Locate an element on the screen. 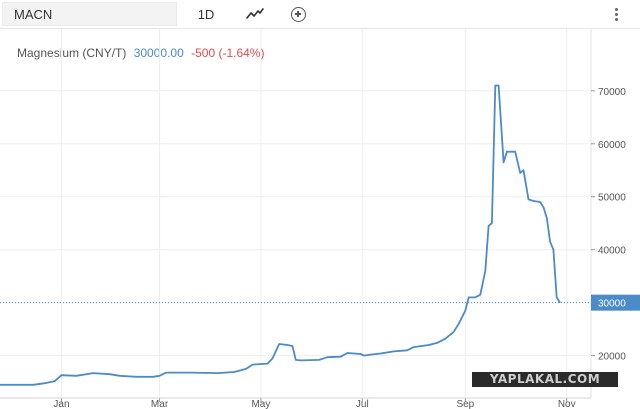 The width and height of the screenshot is (640, 409). x-tick-label: Nov is located at coordinates (567, 404).